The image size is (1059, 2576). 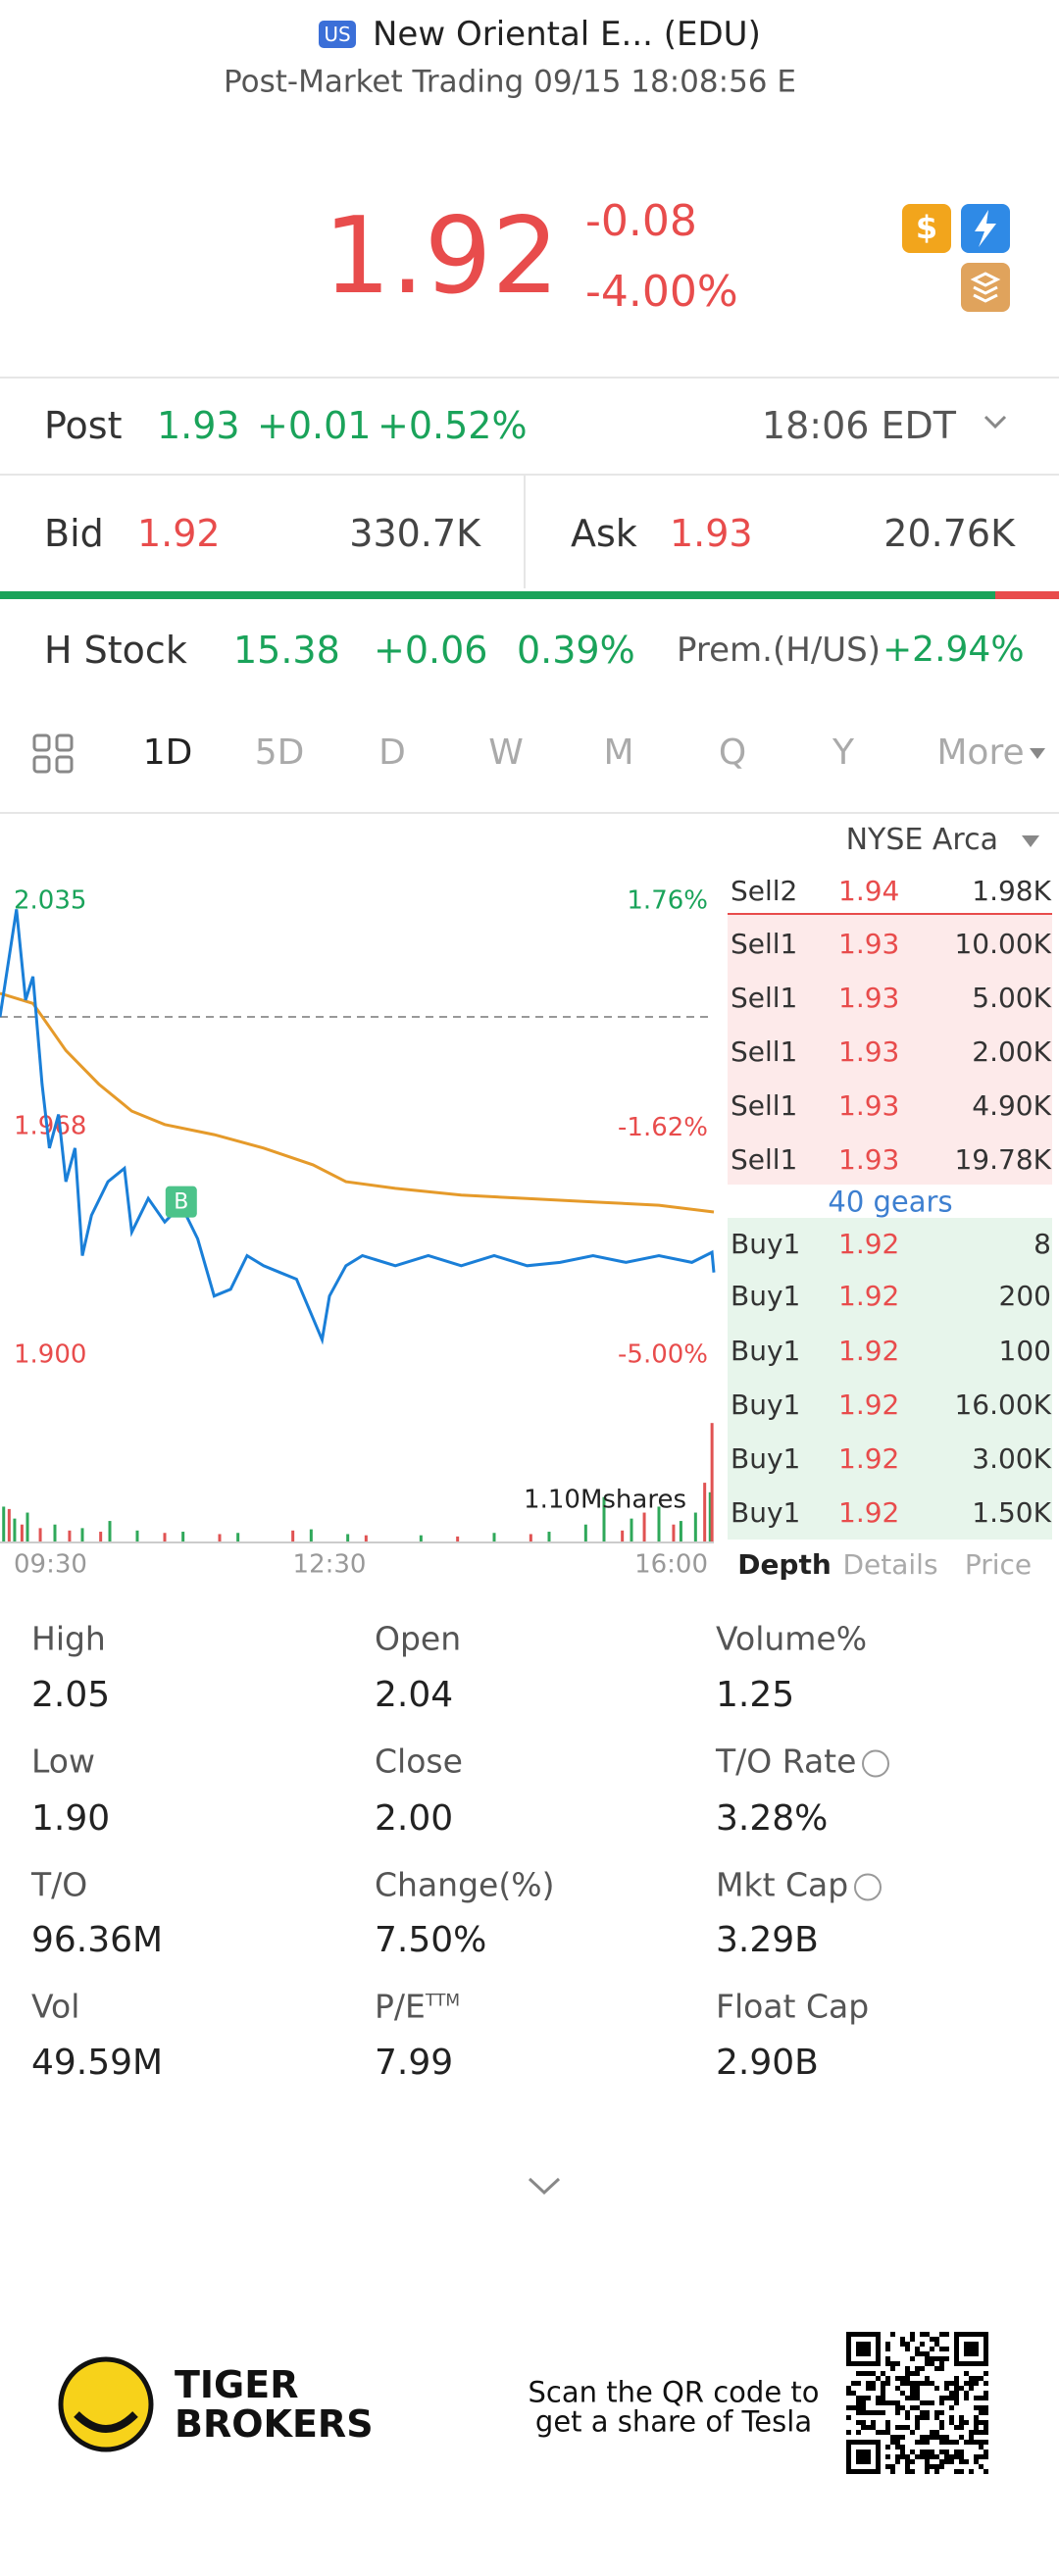 I want to click on stat-label: High, so click(x=68, y=1638).